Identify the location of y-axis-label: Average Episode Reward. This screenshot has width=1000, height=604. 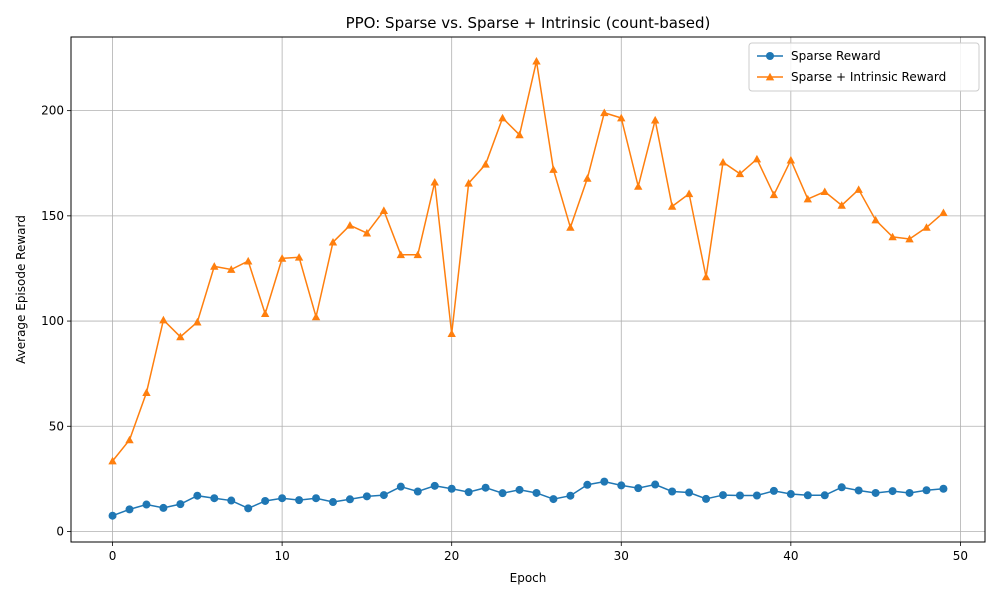
(21, 289).